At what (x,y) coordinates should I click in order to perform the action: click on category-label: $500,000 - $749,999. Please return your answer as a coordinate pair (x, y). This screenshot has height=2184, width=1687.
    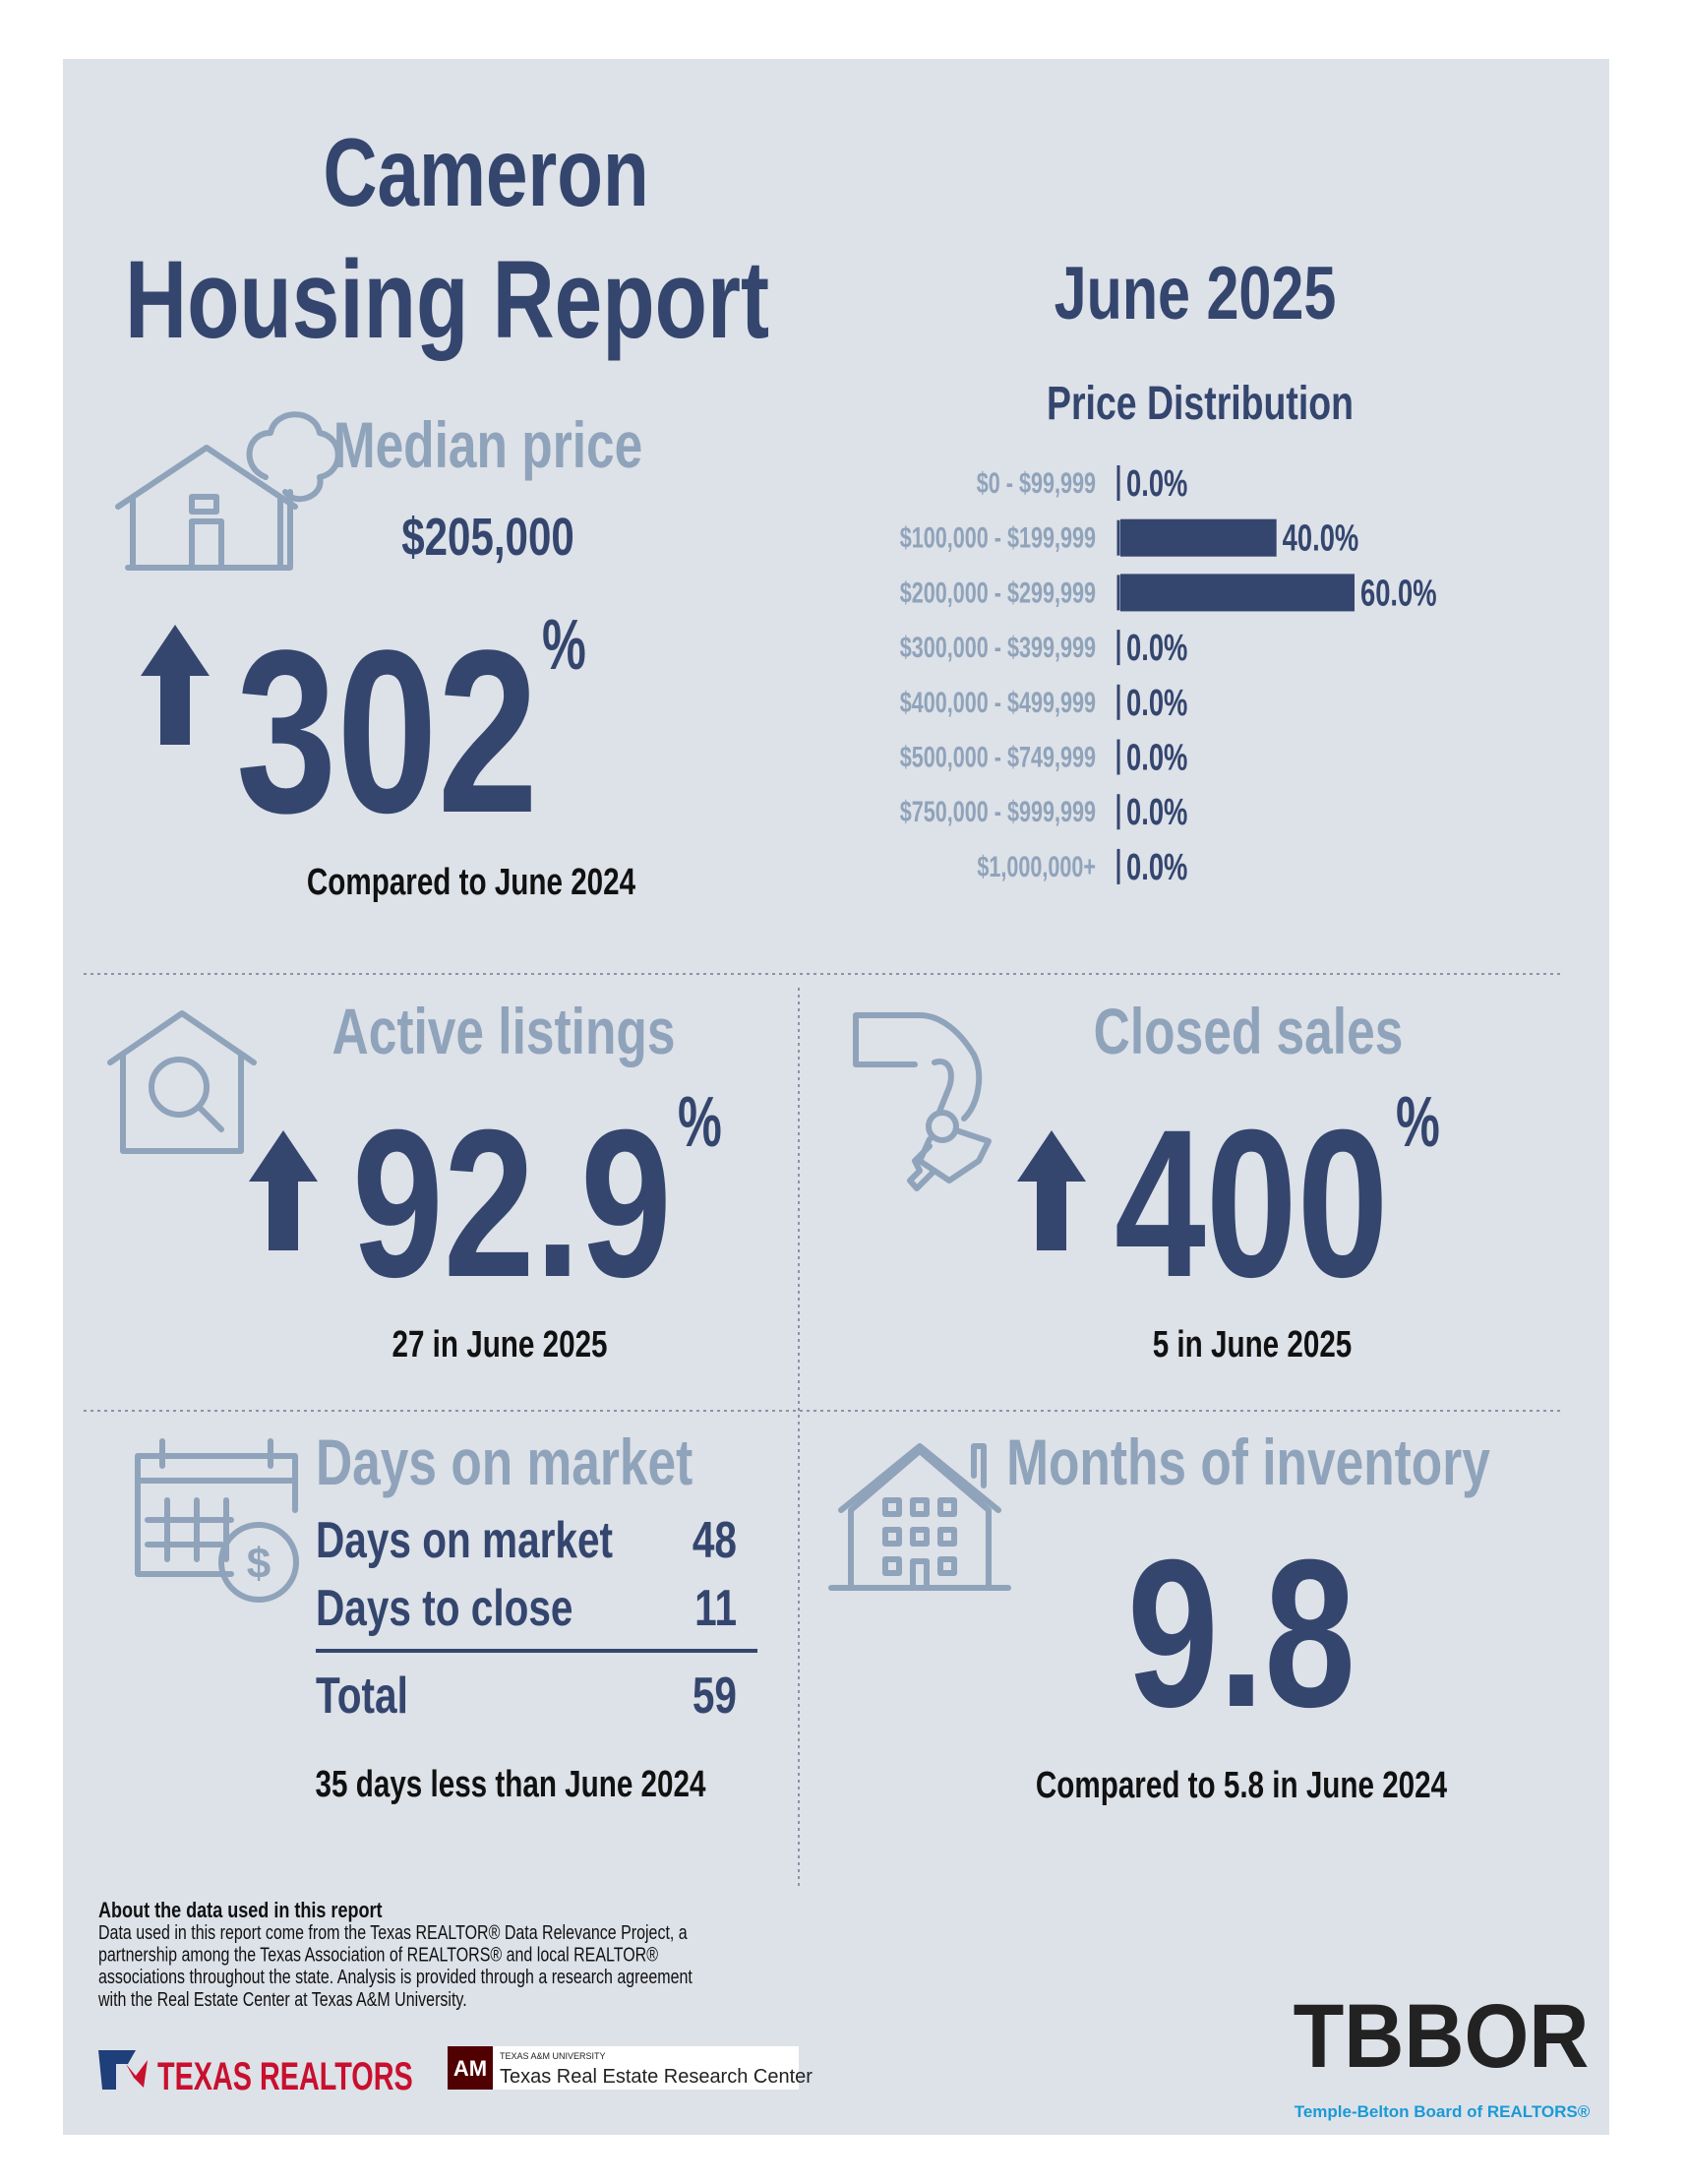
    Looking at the image, I should click on (998, 756).